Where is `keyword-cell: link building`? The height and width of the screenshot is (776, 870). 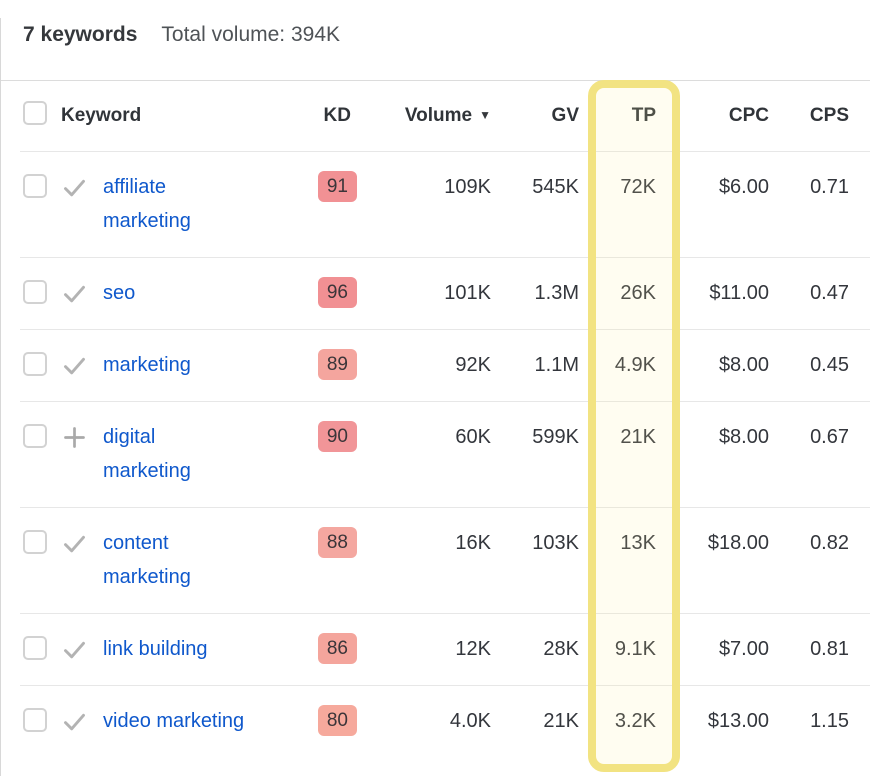
keyword-cell: link building is located at coordinates (175, 649).